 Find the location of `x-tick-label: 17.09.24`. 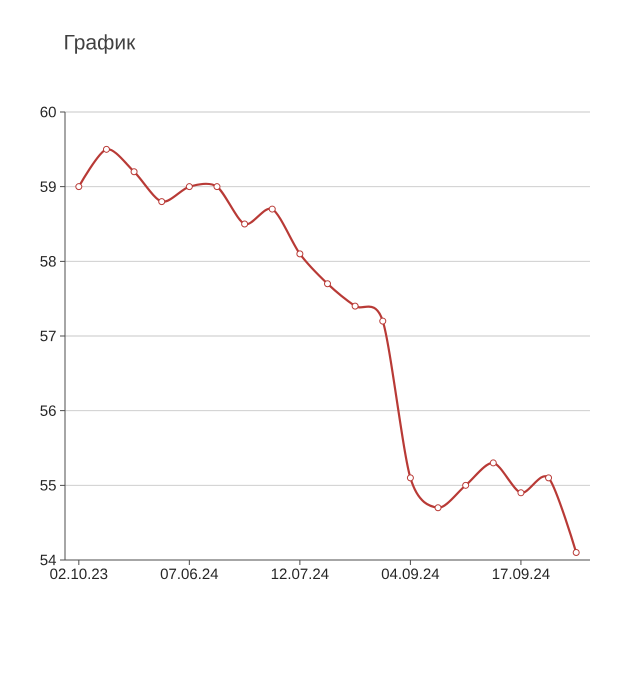

x-tick-label: 17.09.24 is located at coordinates (521, 574).